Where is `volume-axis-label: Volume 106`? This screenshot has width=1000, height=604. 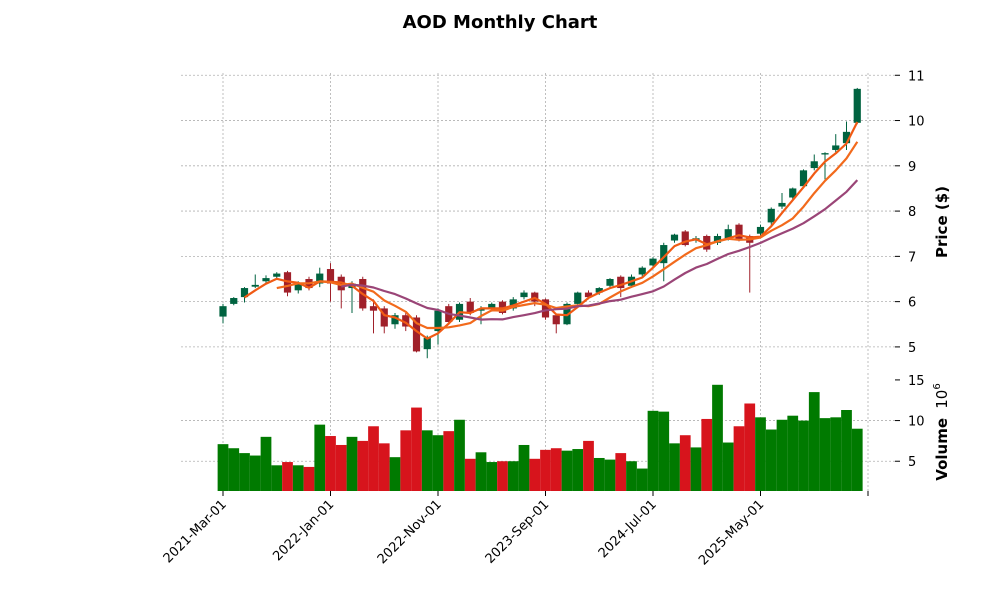 volume-axis-label: Volume 106 is located at coordinates (941, 431).